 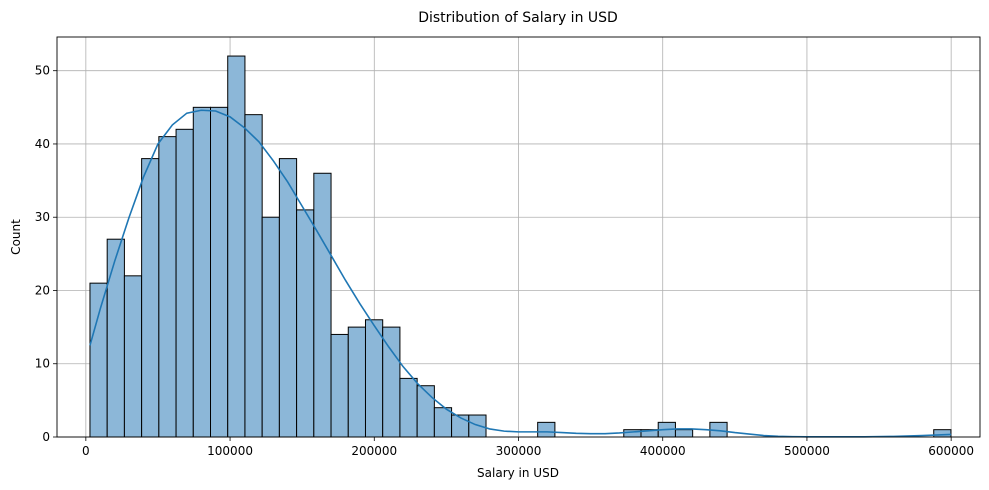 I want to click on x-axis-ticks: 0 100000 200000 300000 400000 500000 600000, so click(x=528, y=447).